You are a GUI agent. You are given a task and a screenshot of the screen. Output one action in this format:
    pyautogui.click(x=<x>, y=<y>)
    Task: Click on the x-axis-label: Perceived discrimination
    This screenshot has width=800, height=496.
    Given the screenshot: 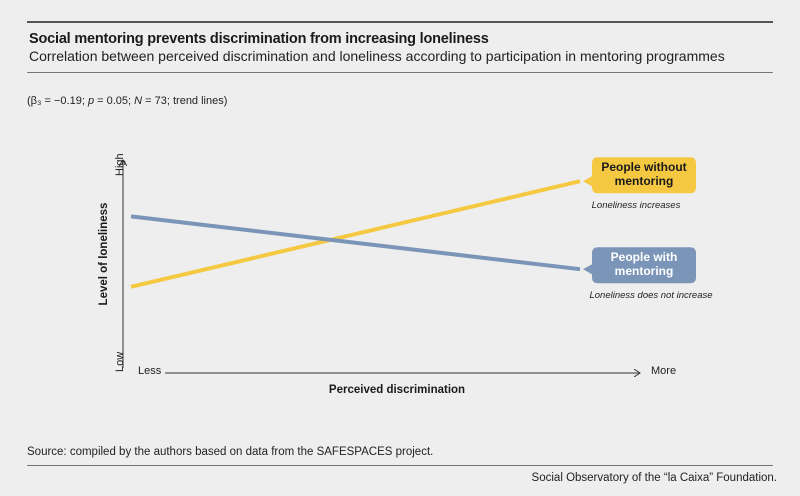 What is the action you would take?
    pyautogui.click(x=397, y=390)
    